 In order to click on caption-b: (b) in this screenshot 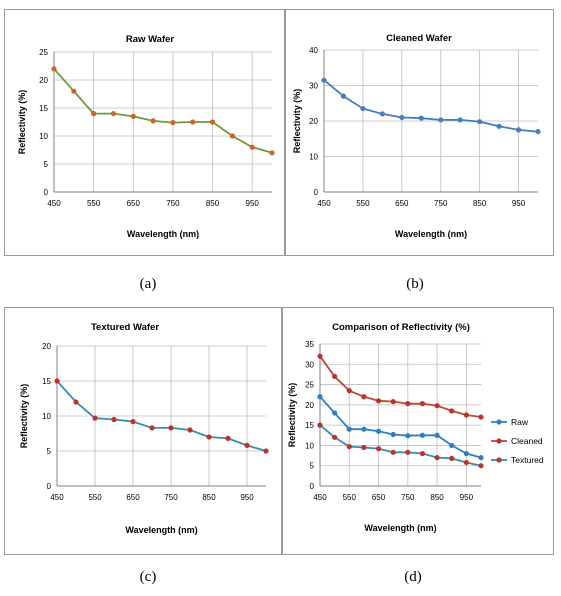, I will do `click(415, 284)`.